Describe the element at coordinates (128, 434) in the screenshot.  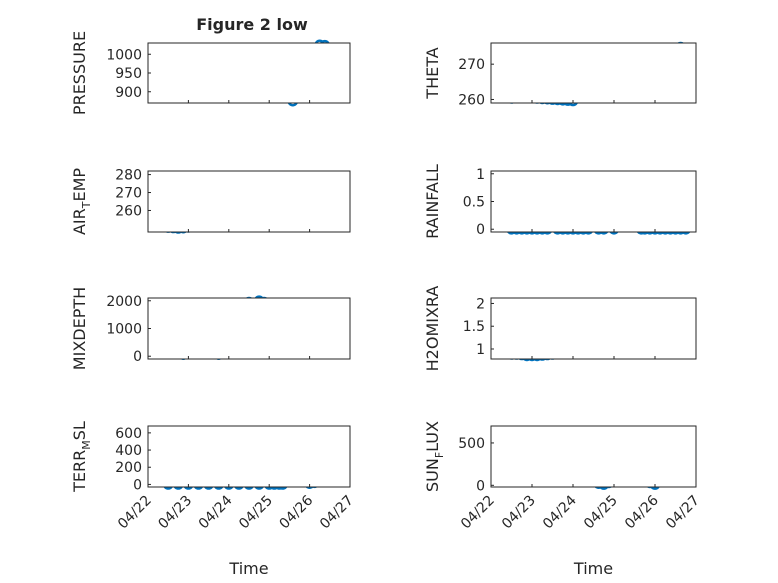
I see `y-tick-label-600: 600` at that location.